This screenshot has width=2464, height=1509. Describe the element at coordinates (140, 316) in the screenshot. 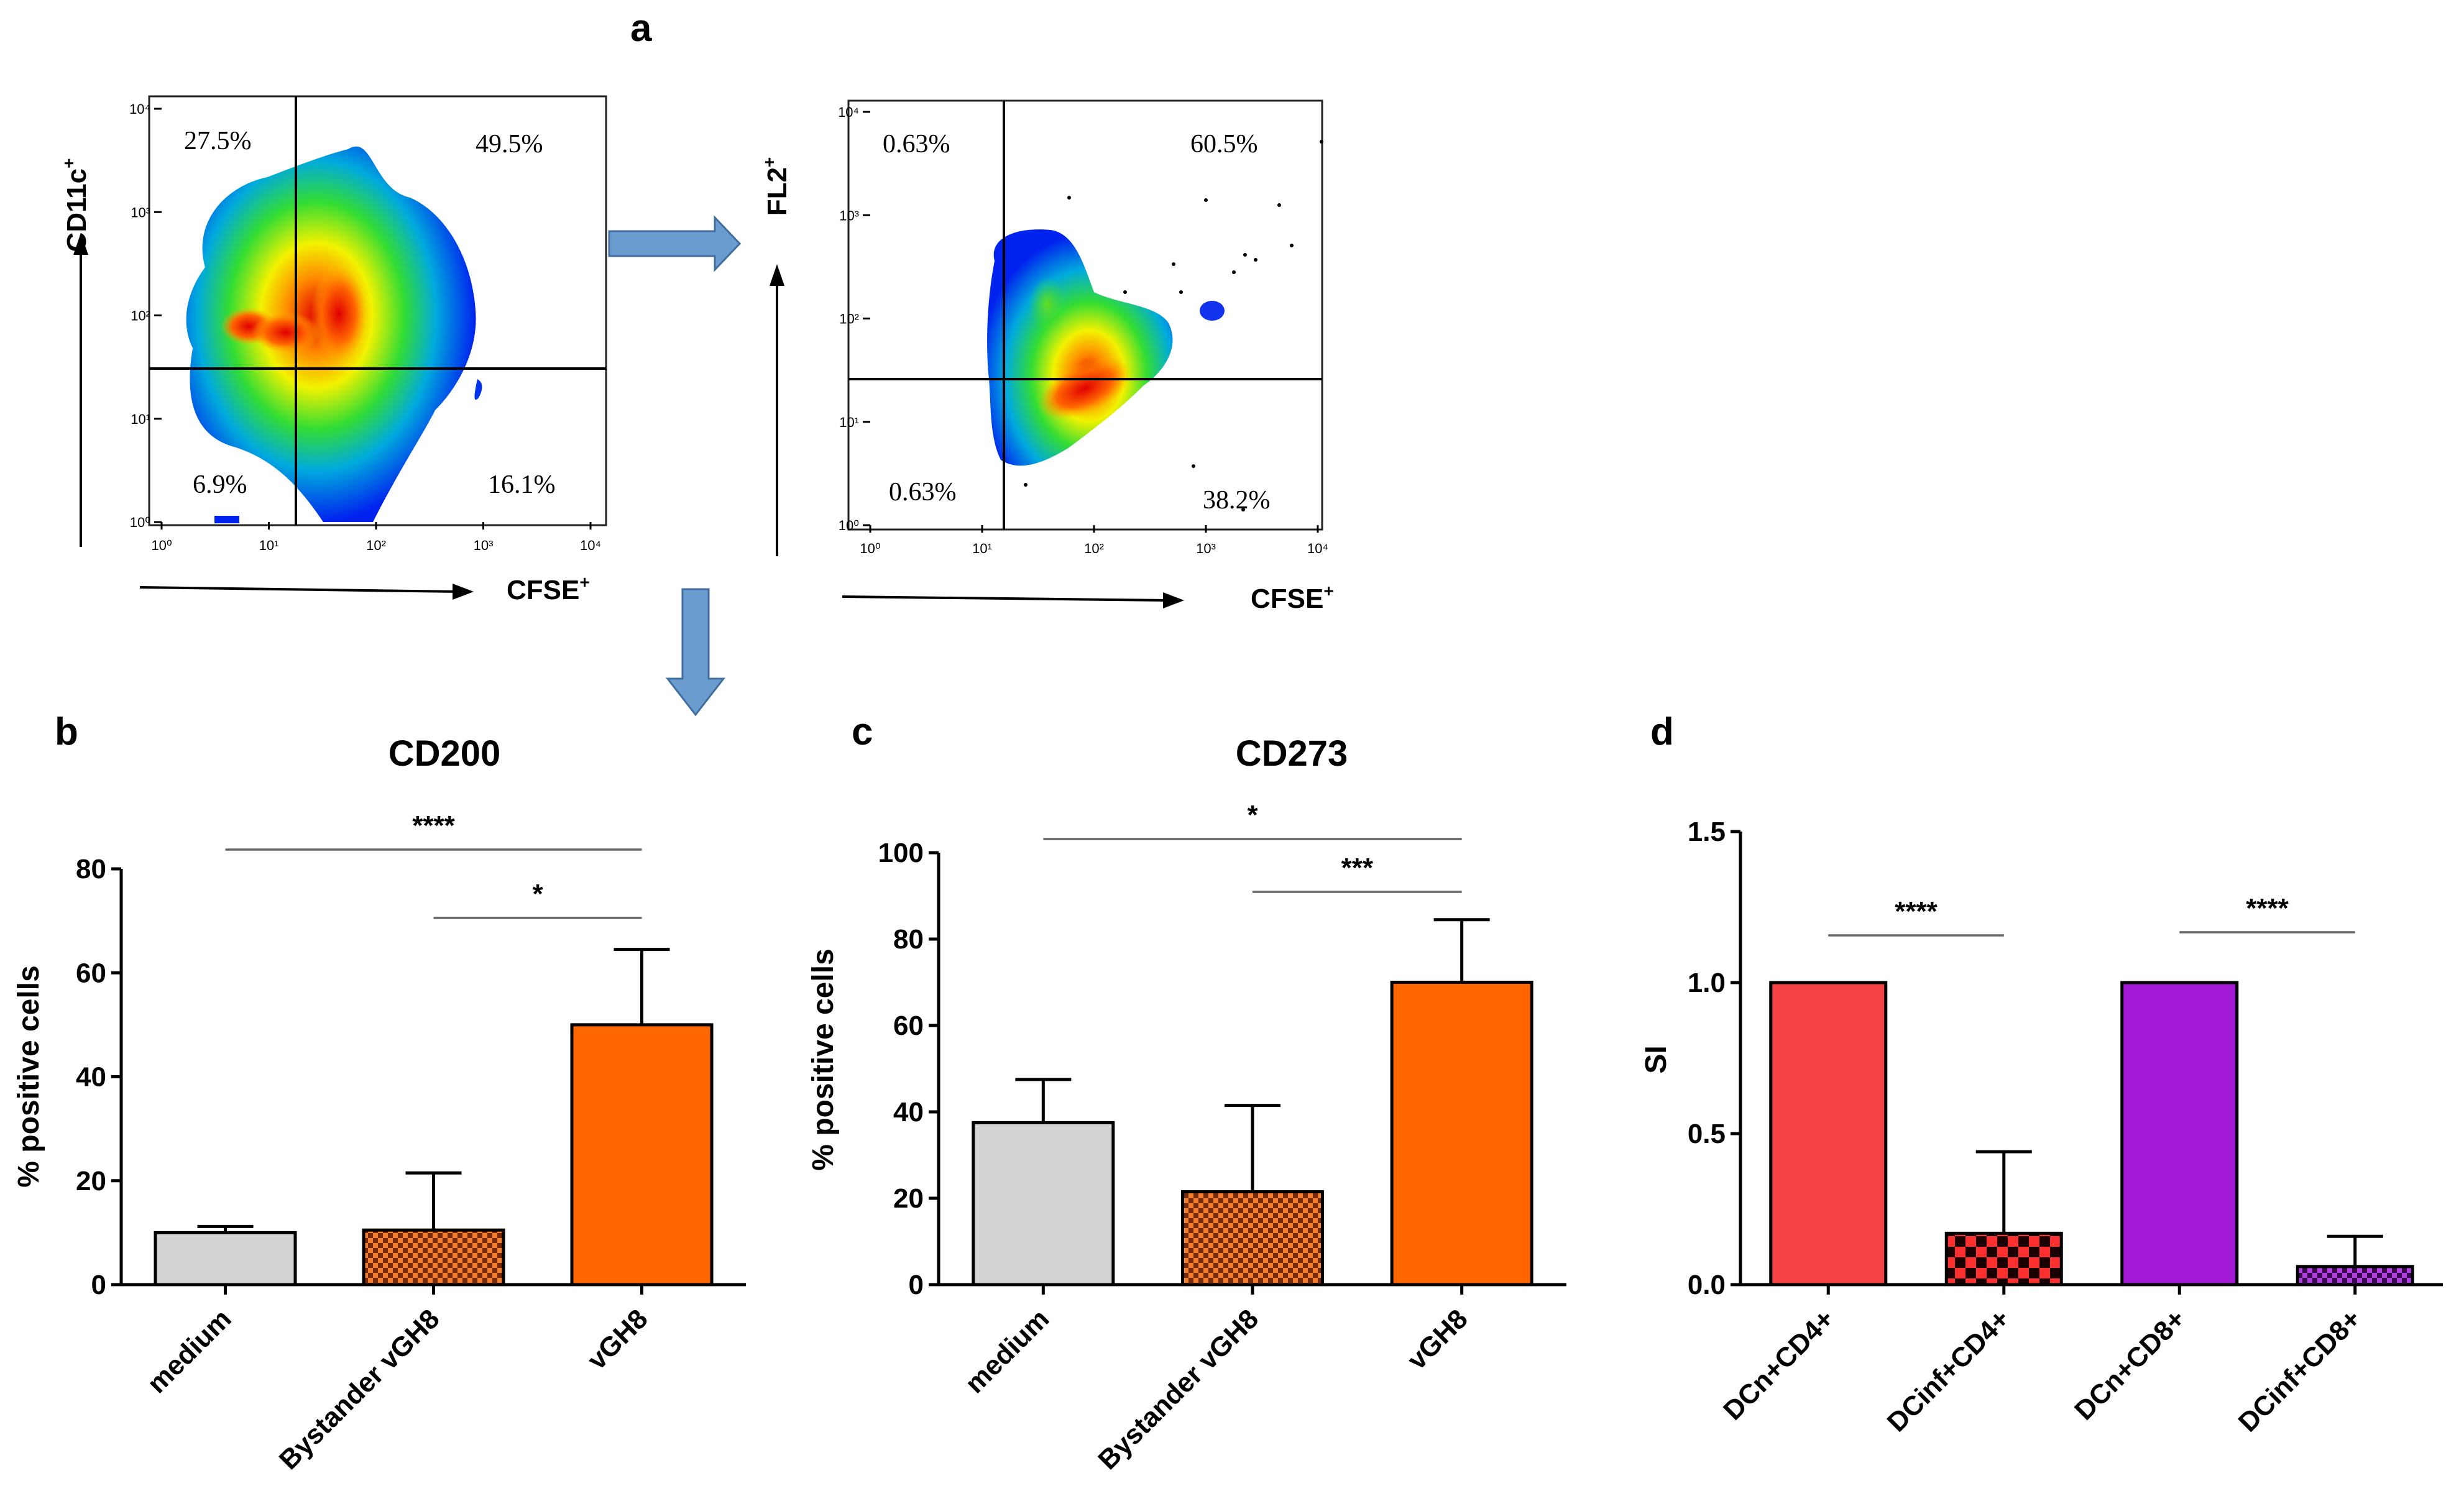

I see `flow-y-tick-label: 10²` at that location.